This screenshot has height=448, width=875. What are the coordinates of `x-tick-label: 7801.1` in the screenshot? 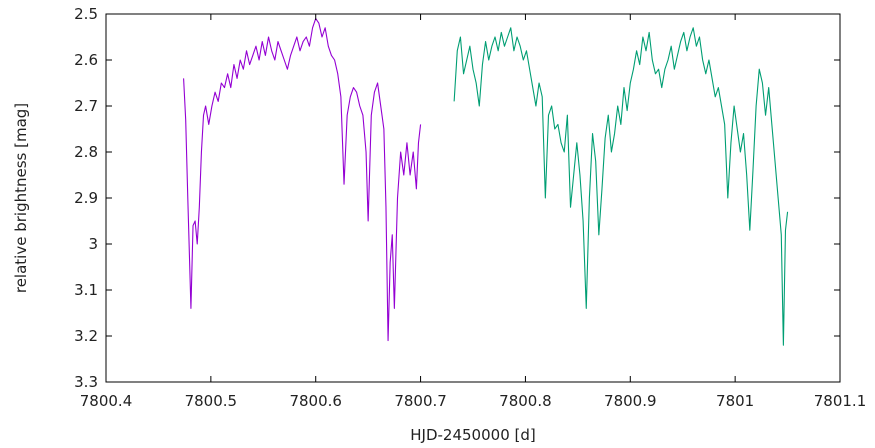 It's located at (840, 401).